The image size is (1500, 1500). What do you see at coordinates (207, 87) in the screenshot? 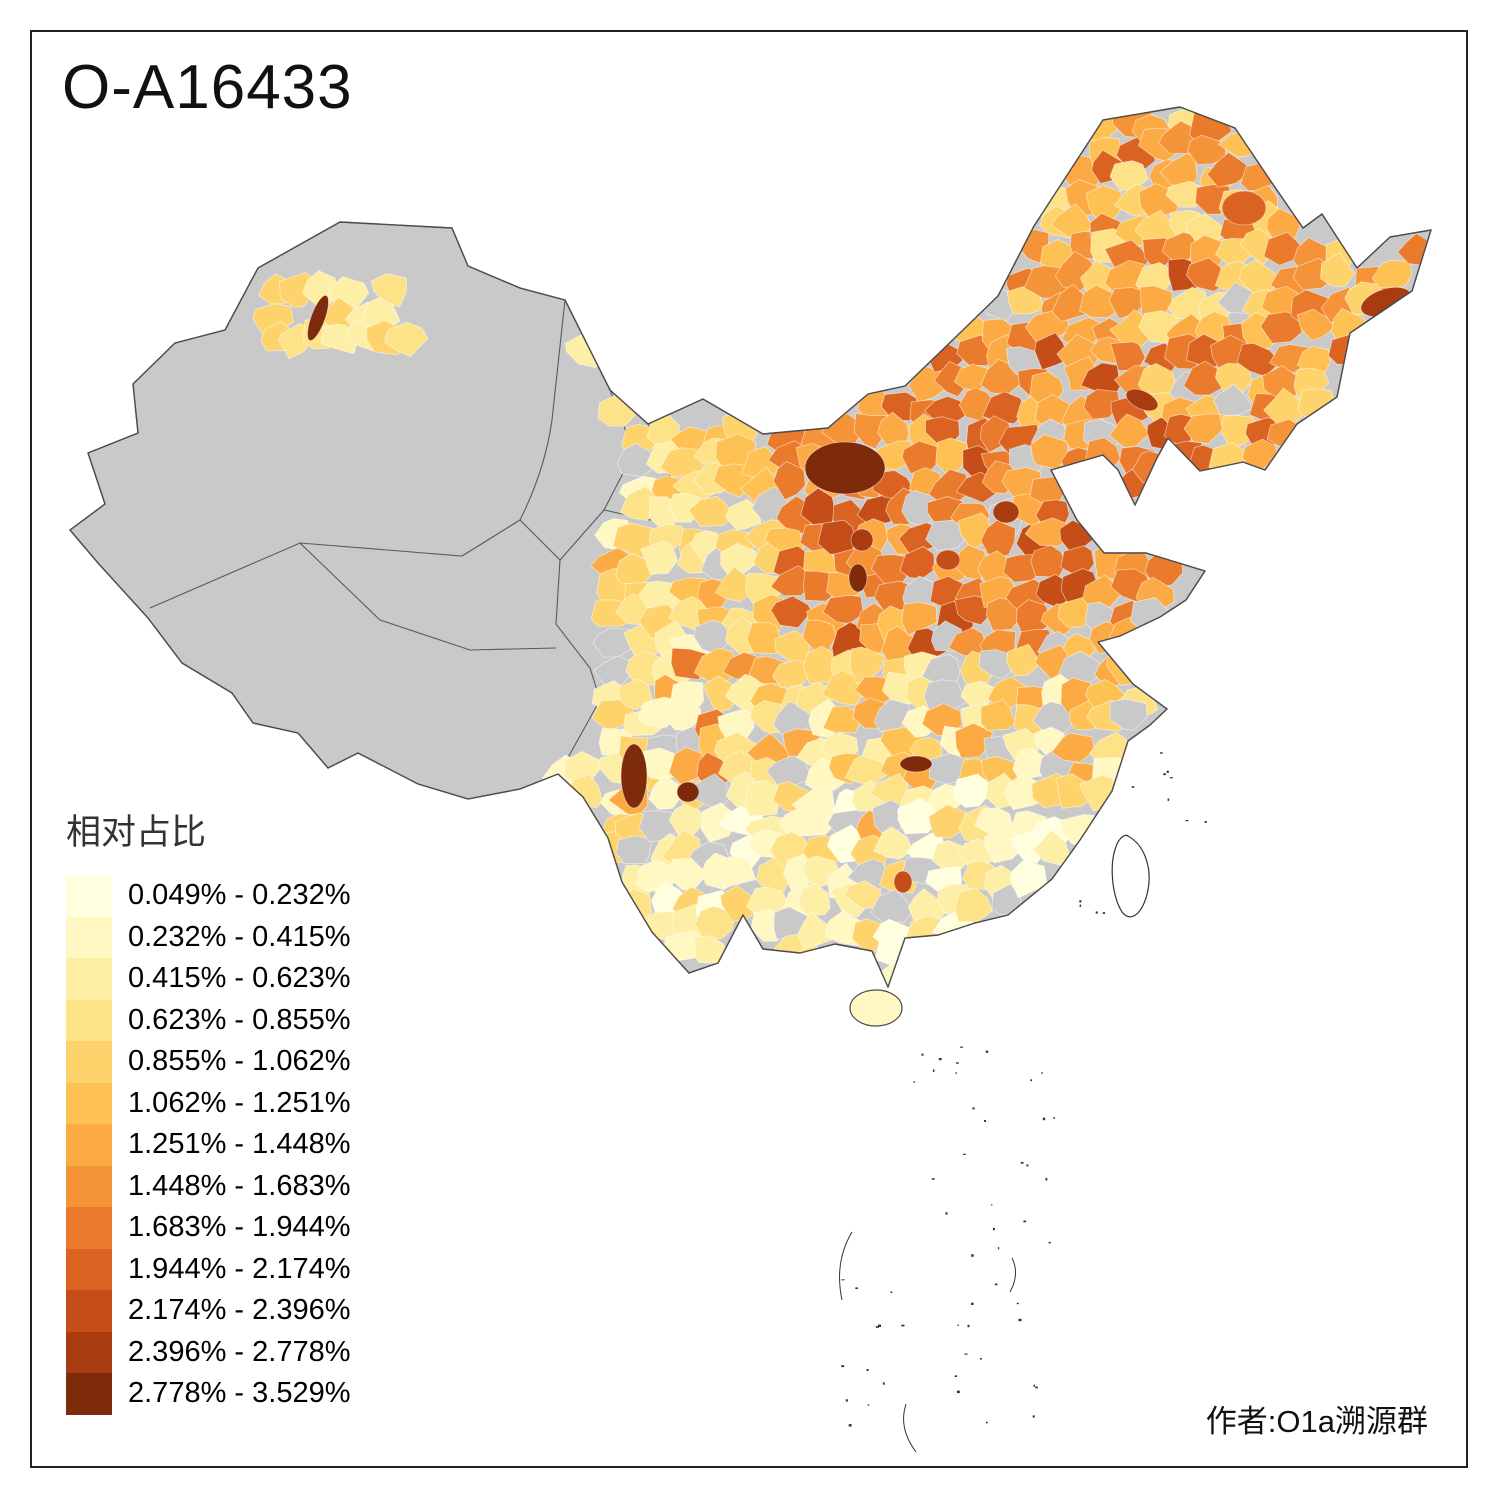
I see `map-title: O-A16433` at bounding box center [207, 87].